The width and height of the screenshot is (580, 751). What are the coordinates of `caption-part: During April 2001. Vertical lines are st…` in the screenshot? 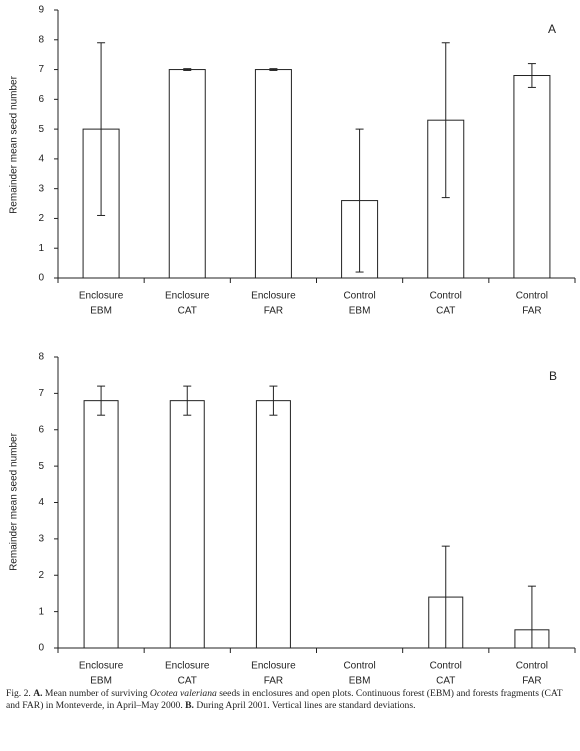 It's located at (304, 705).